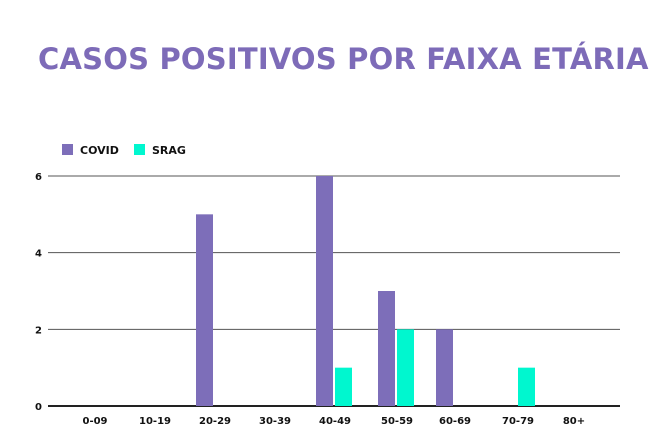 This screenshot has height=440, width=660. I want to click on legend-swatch-srag, so click(139, 149).